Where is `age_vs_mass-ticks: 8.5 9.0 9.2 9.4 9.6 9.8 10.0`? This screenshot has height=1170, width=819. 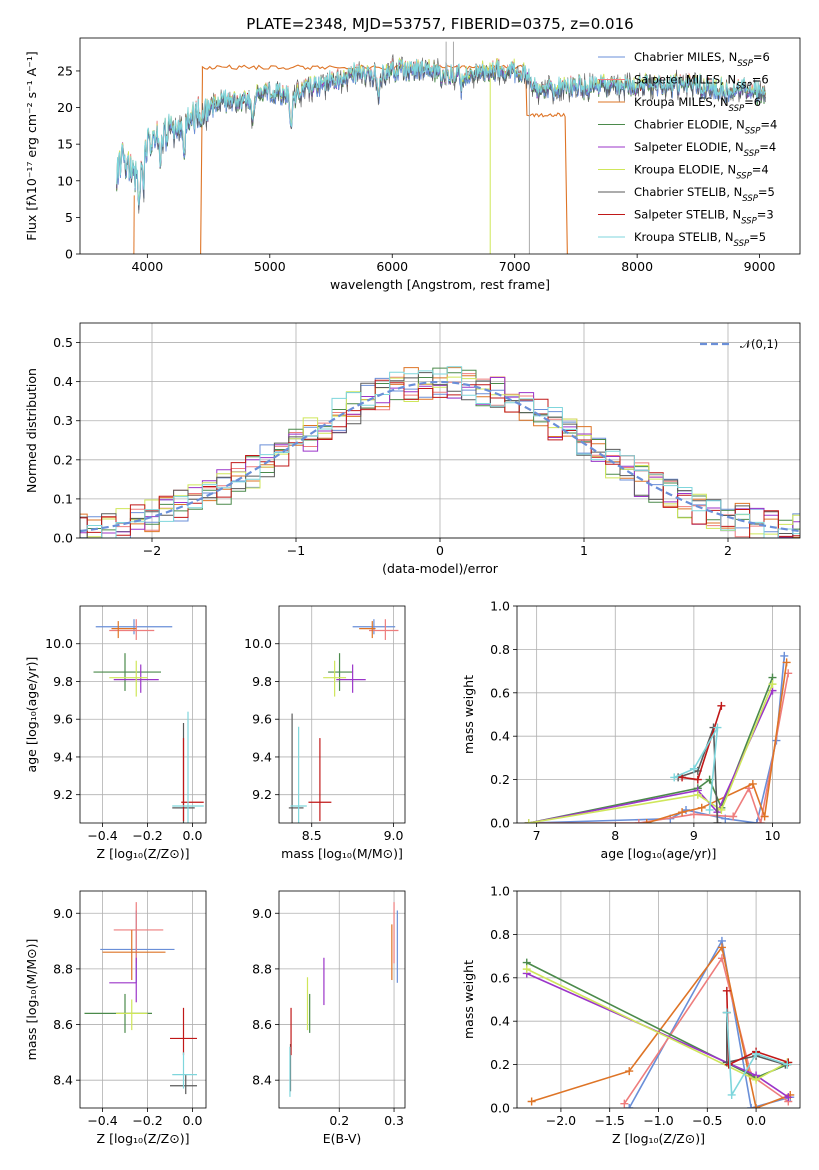 age_vs_mass-ticks: 8.5 9.0 9.2 9.4 9.6 9.8 10.0 is located at coordinates (323, 739).